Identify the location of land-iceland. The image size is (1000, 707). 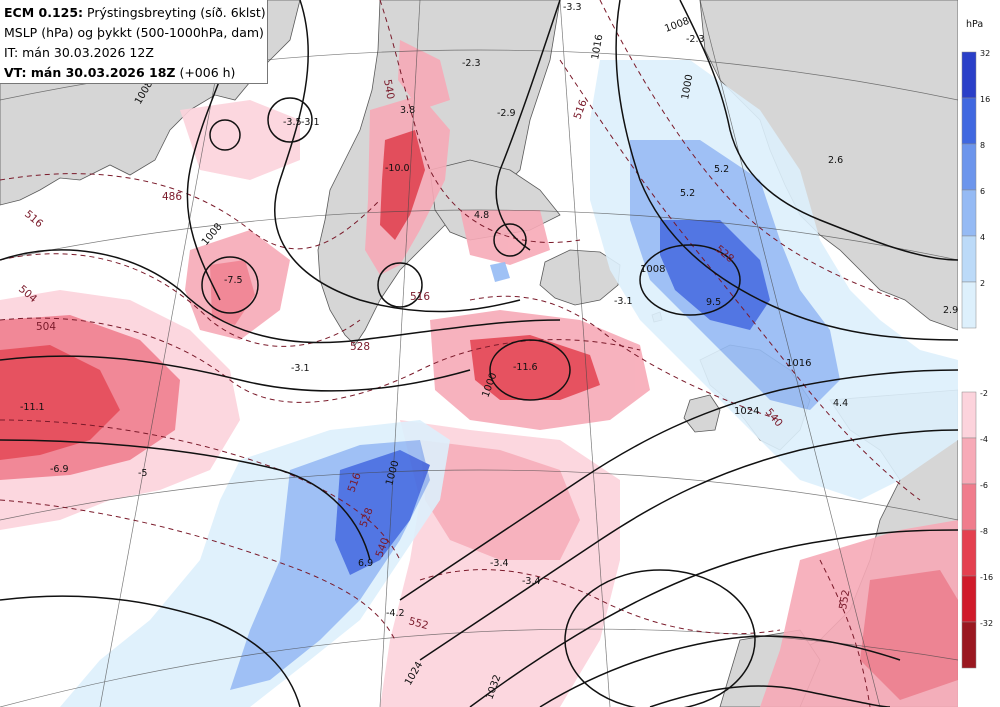
(580, 277).